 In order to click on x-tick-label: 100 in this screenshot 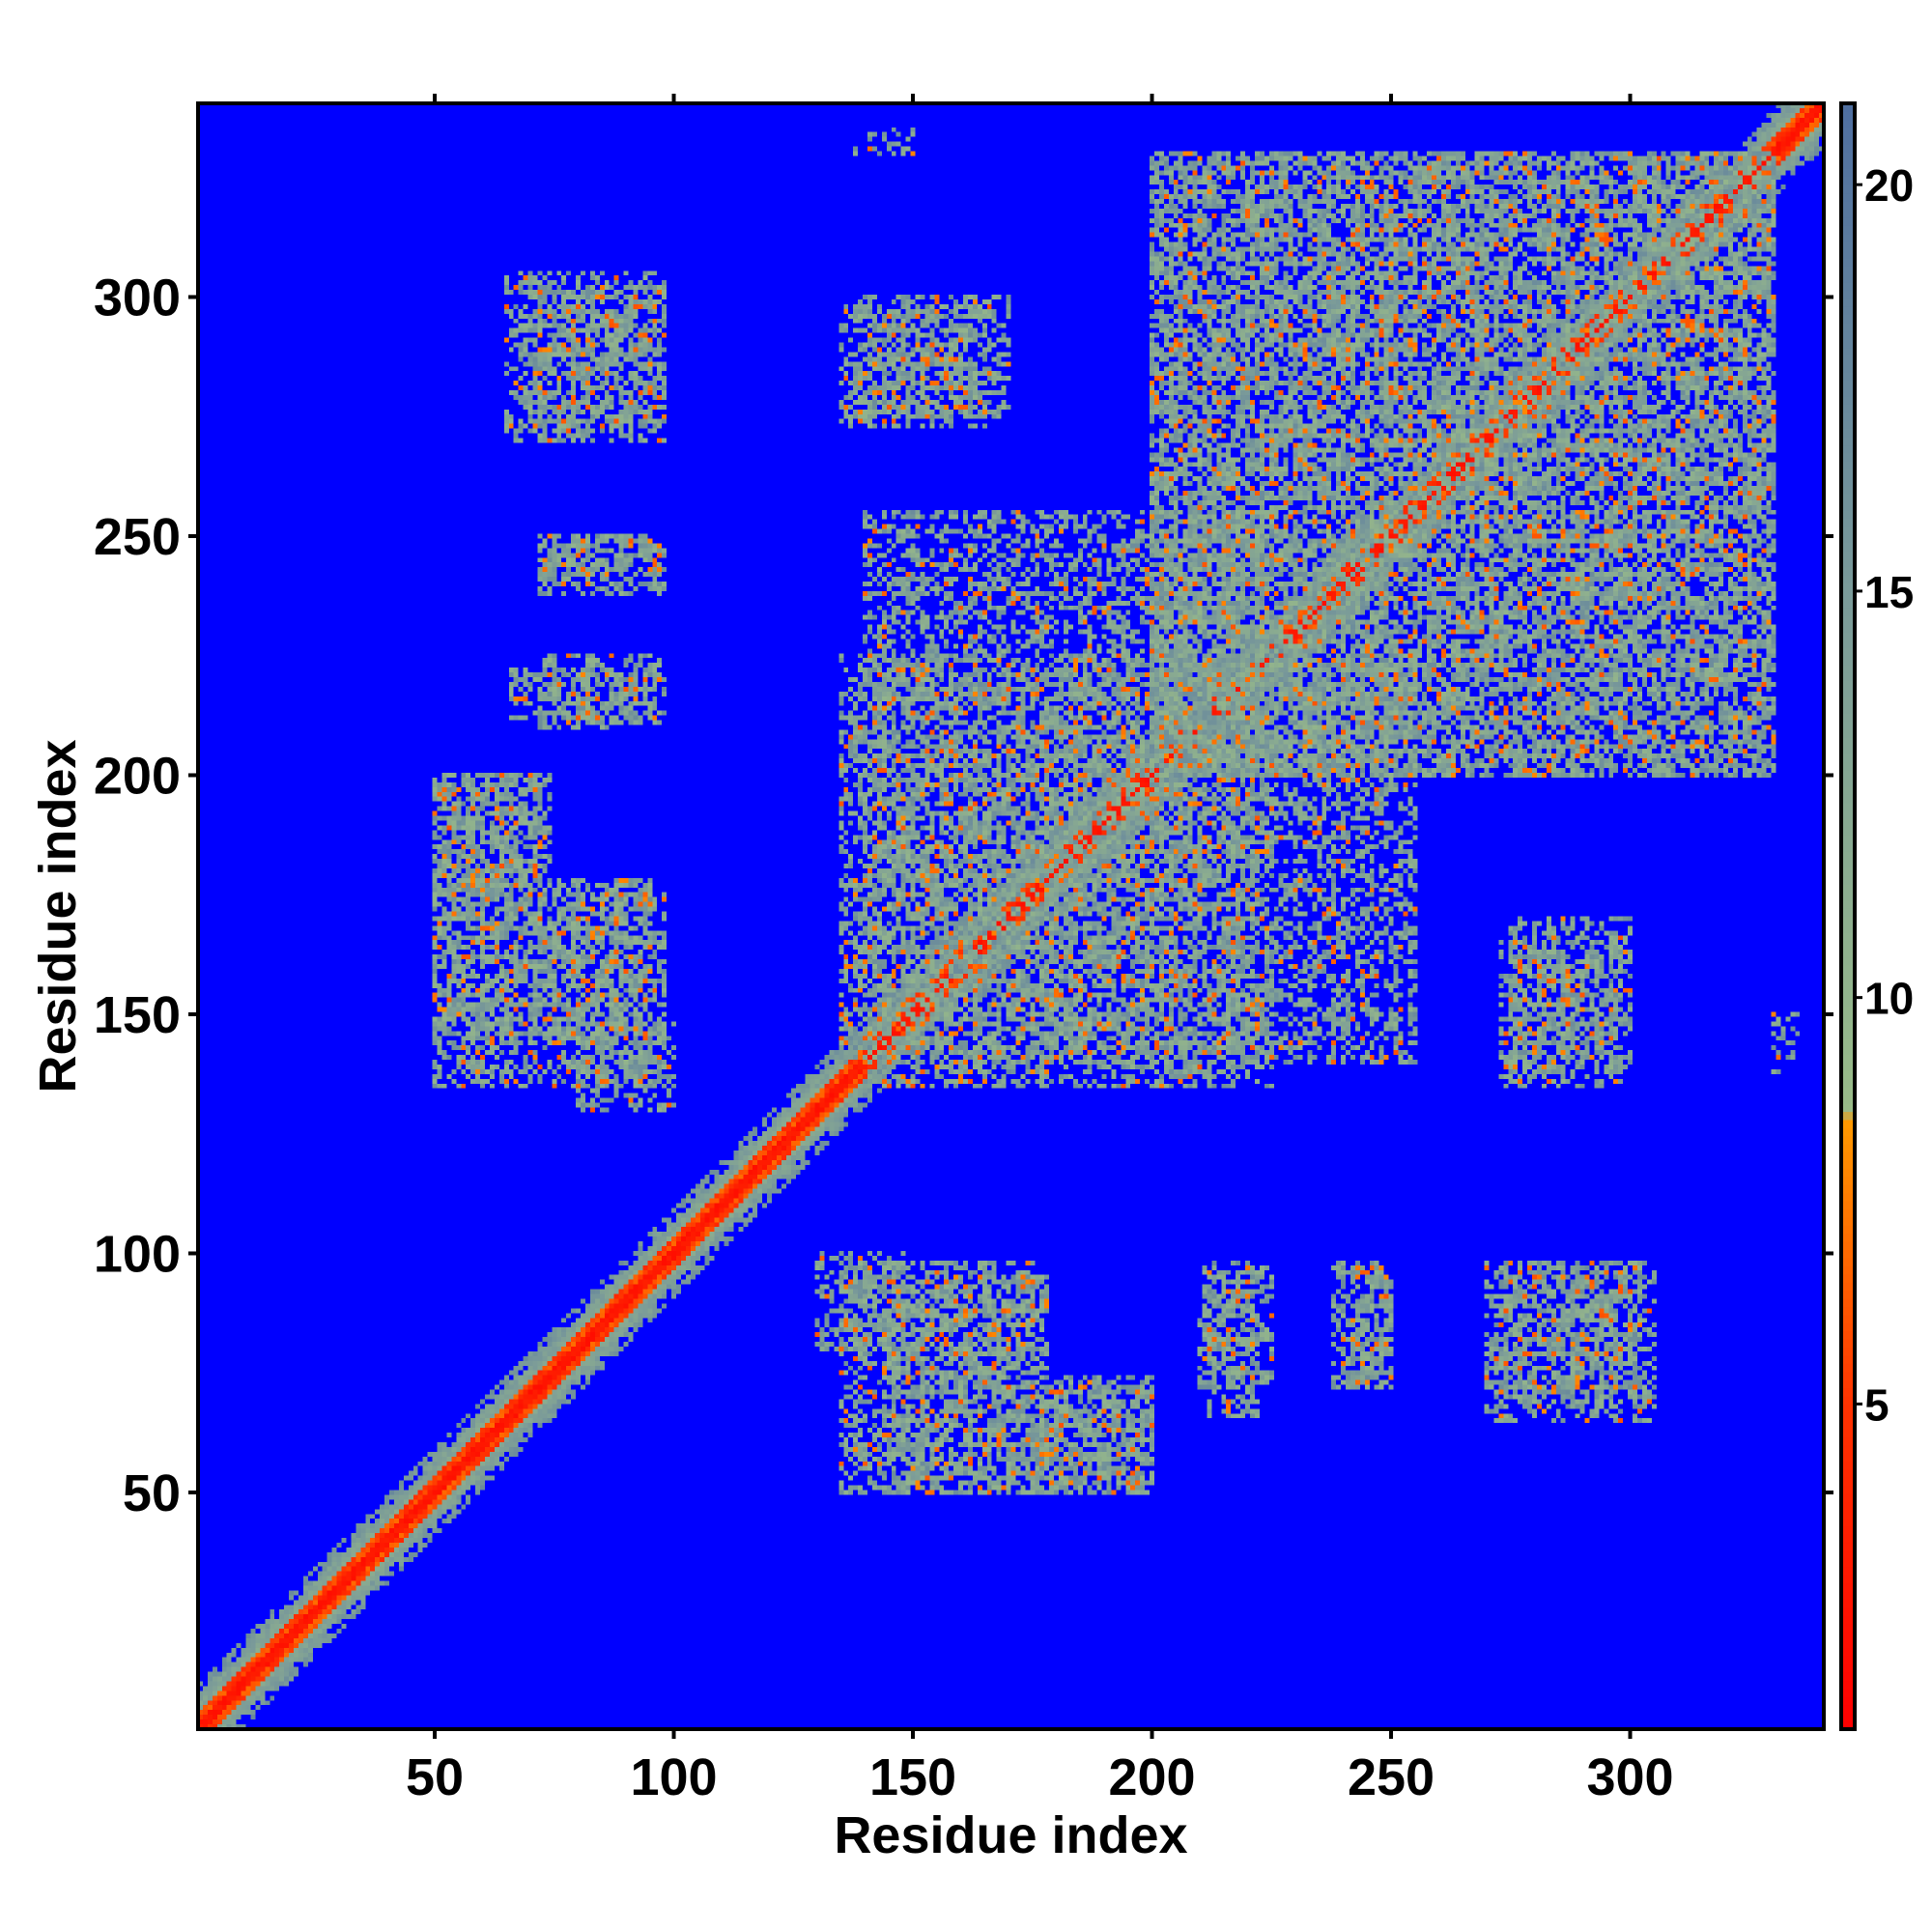, I will do `click(673, 1777)`.